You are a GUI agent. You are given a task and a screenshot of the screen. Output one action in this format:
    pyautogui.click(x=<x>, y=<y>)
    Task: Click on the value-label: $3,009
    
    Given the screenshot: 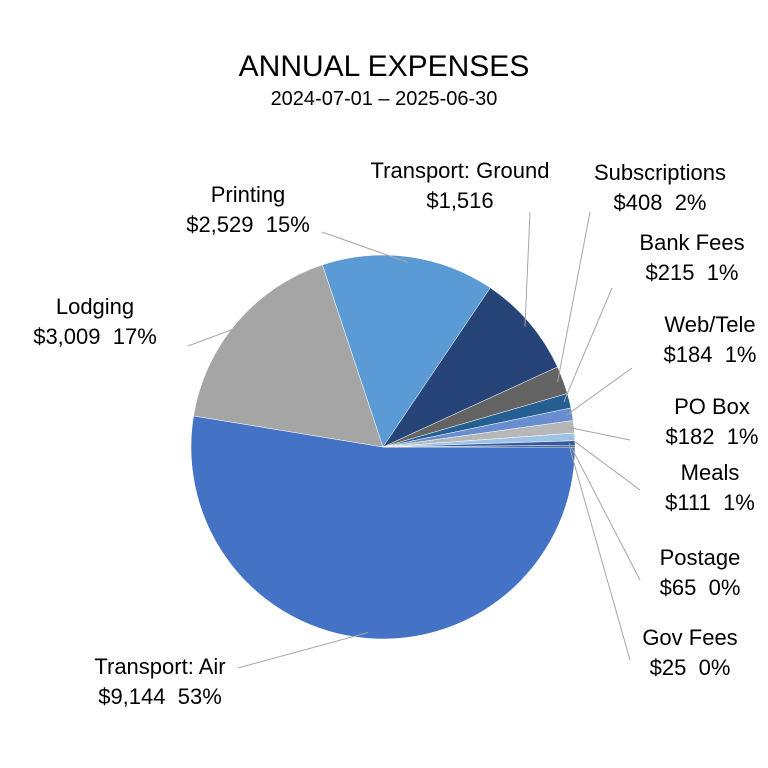 What is the action you would take?
    pyautogui.click(x=67, y=336)
    